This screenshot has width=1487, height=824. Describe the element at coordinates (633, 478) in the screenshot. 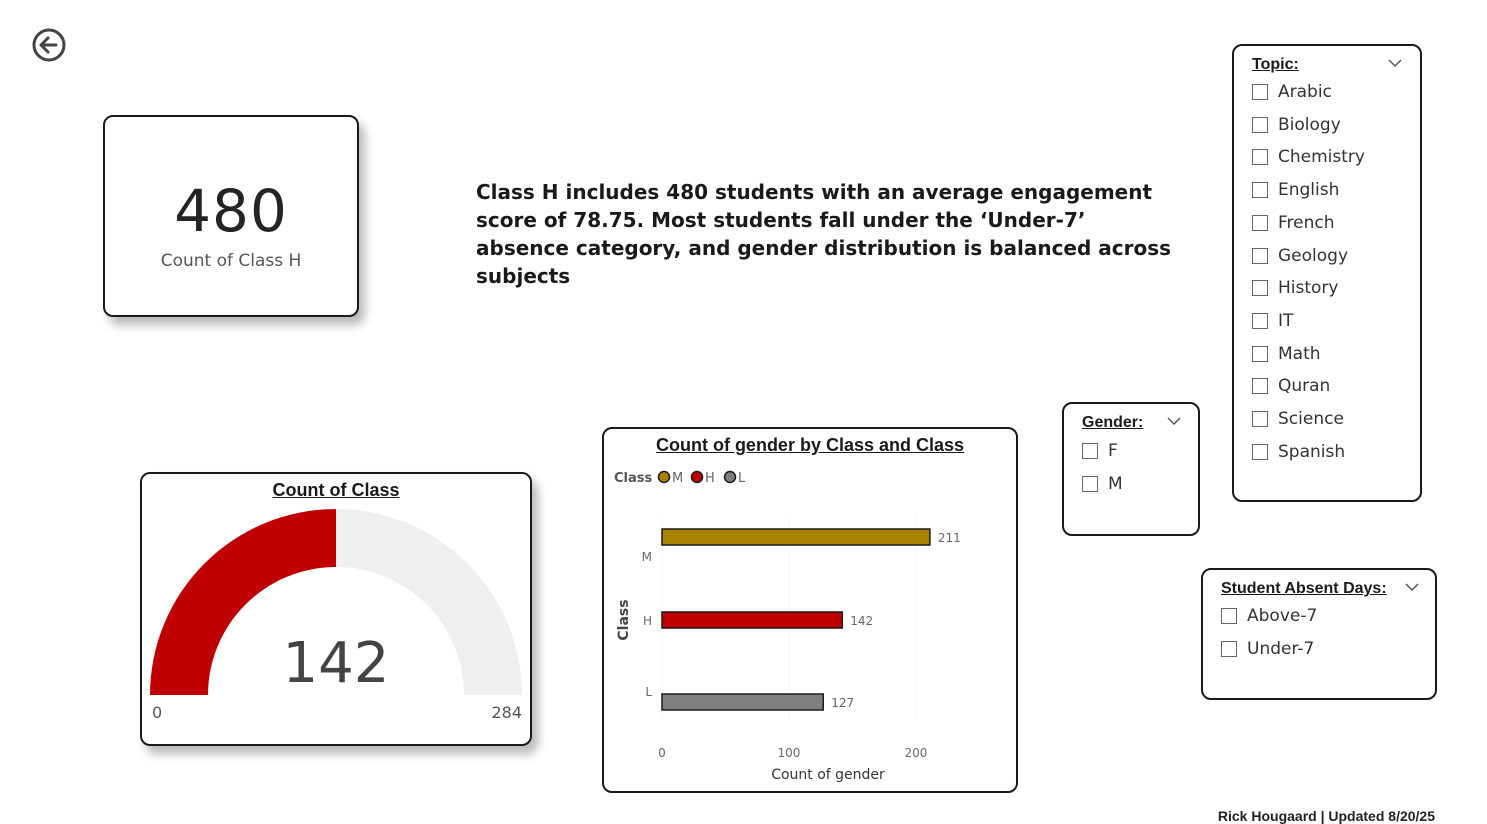

I see `legend-title: Class` at that location.